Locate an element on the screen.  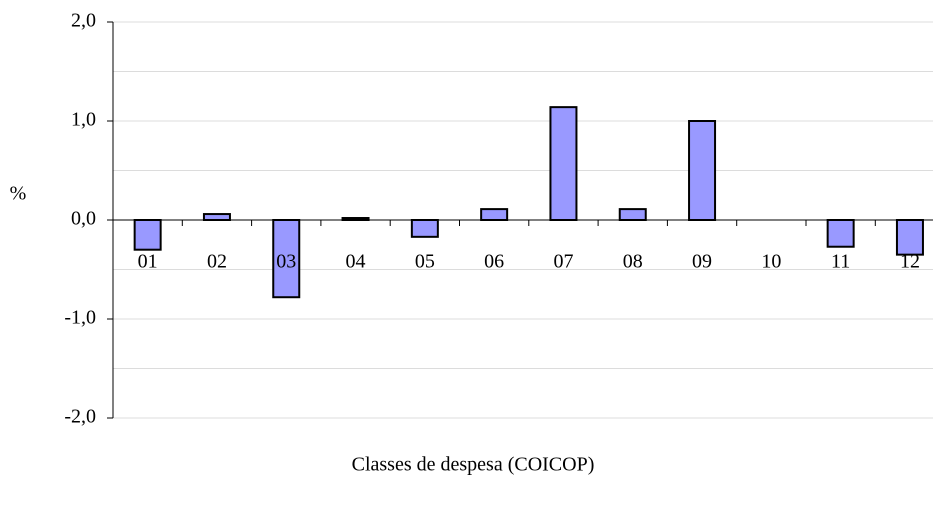
x-tick-label: 05 is located at coordinates (425, 262).